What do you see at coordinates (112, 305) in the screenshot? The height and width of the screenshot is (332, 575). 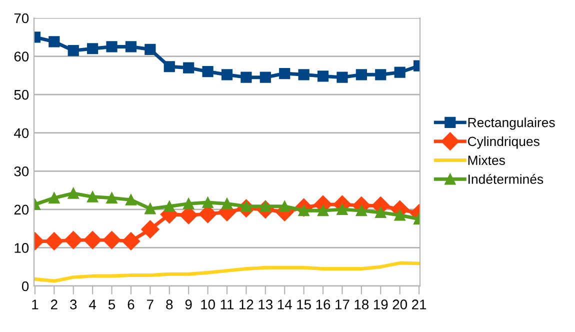 I see `x-tick-label: 5` at bounding box center [112, 305].